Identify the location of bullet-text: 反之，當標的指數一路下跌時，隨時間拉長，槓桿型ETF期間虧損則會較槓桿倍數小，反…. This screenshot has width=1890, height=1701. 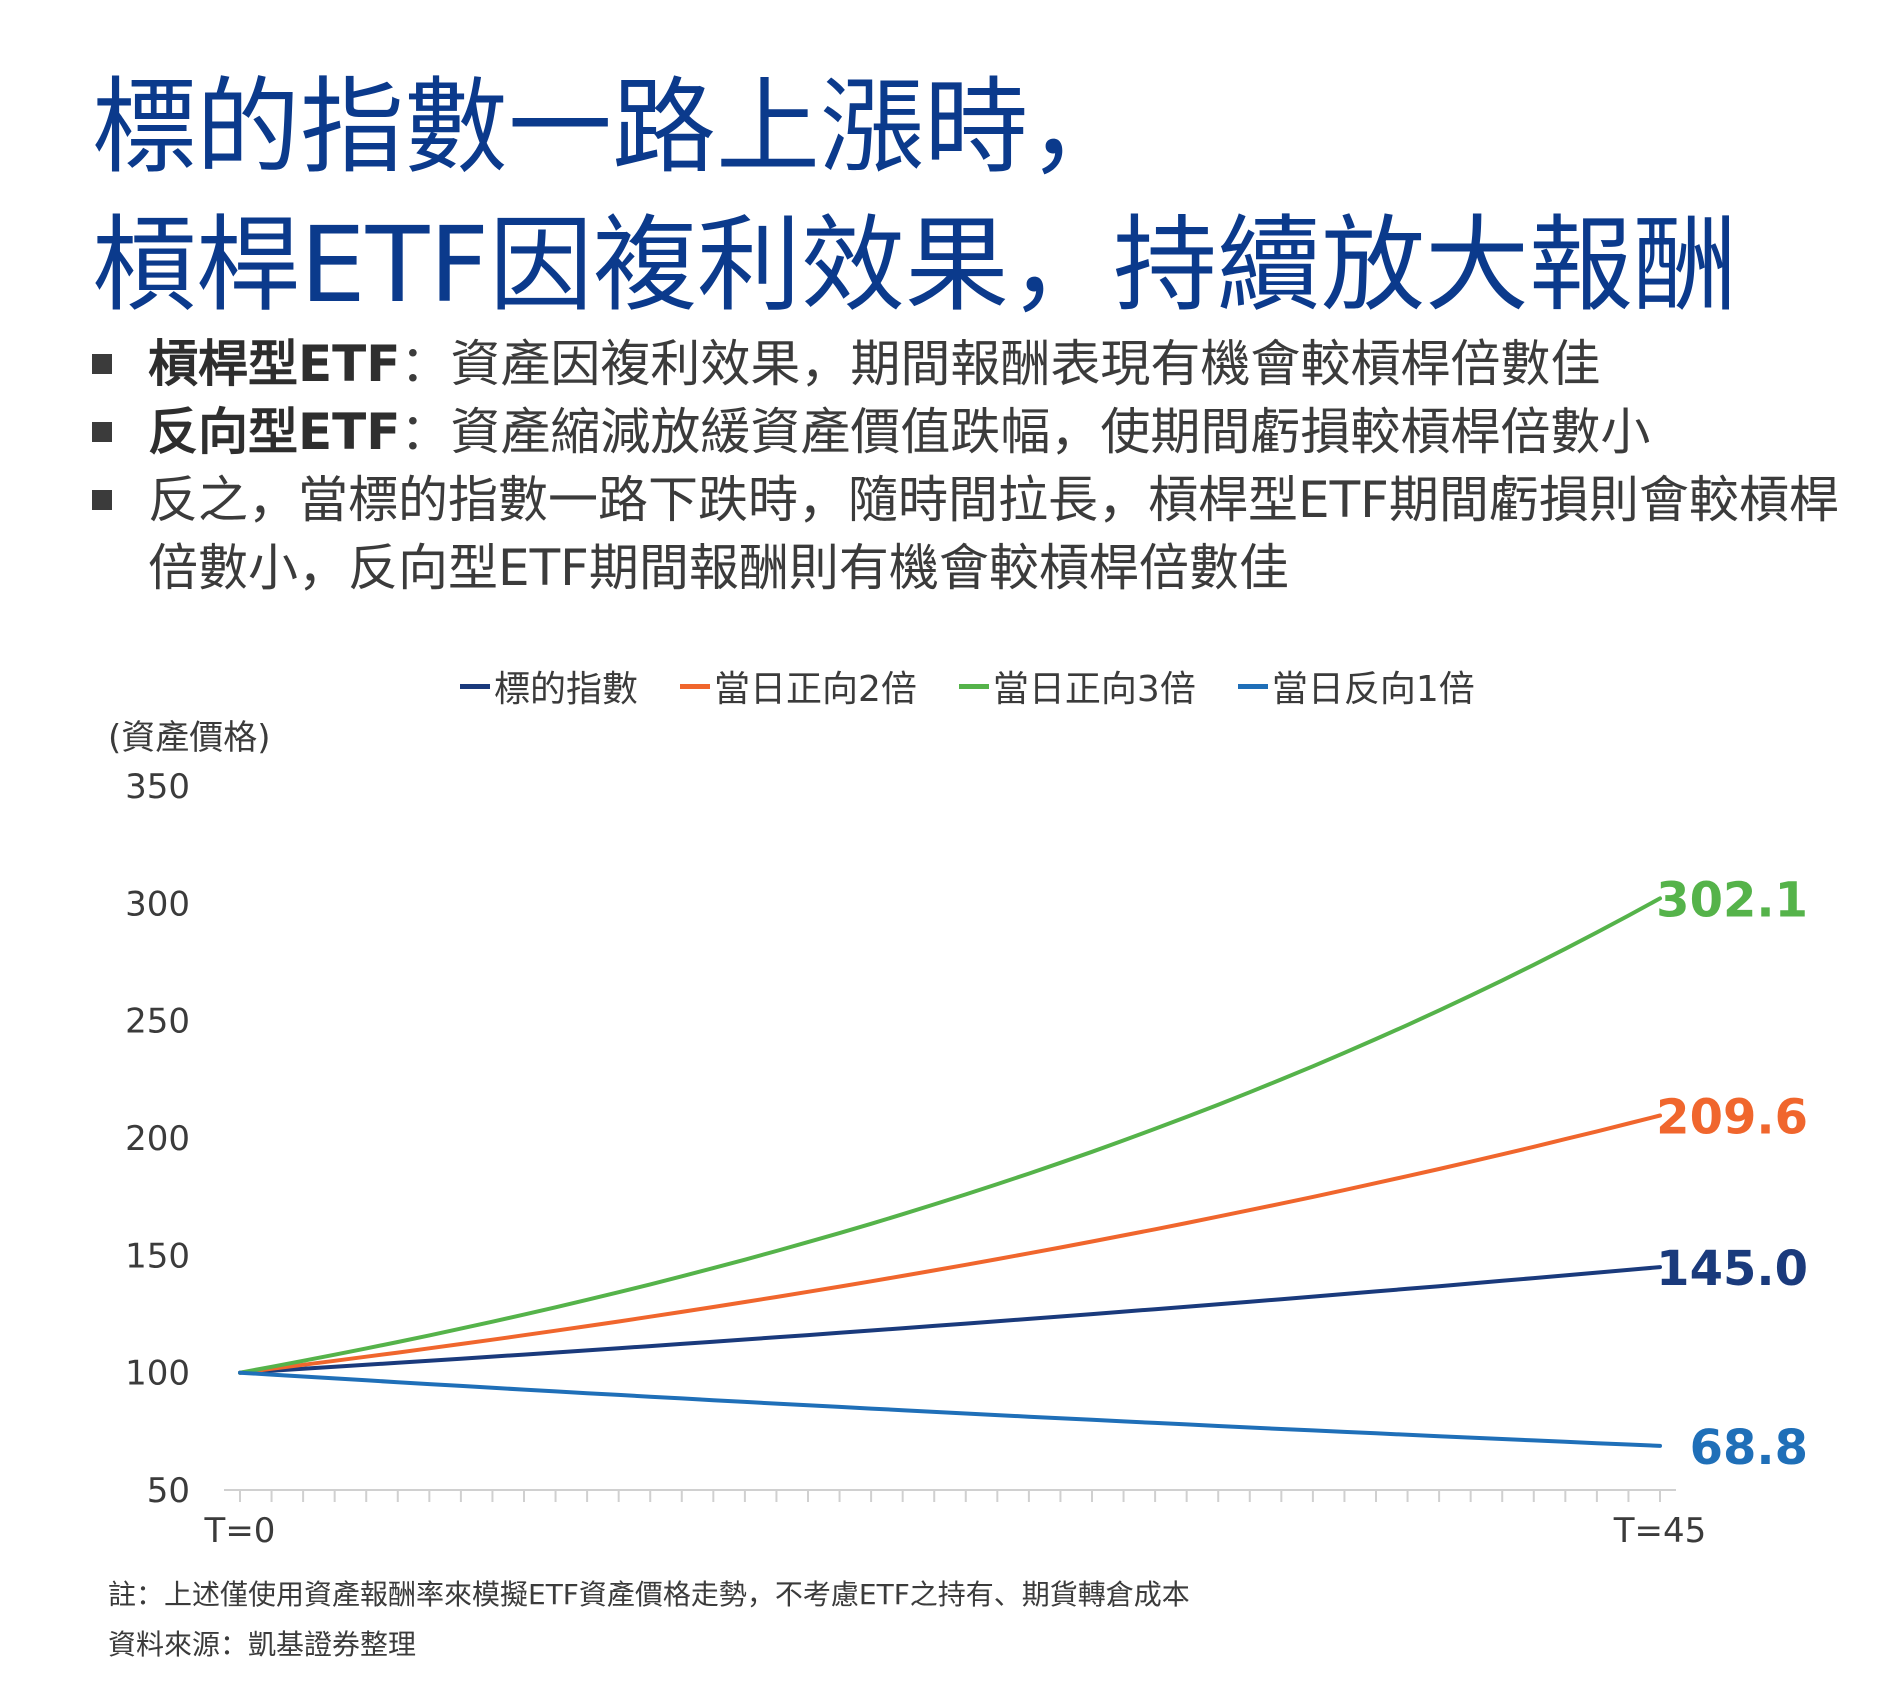
(993, 534).